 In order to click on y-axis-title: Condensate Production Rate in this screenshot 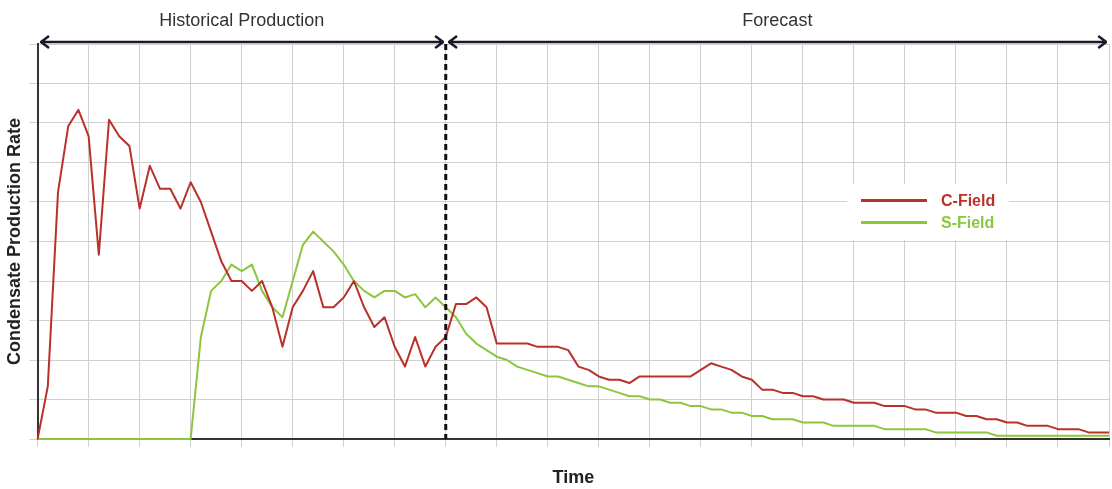, I will do `click(13, 241)`.